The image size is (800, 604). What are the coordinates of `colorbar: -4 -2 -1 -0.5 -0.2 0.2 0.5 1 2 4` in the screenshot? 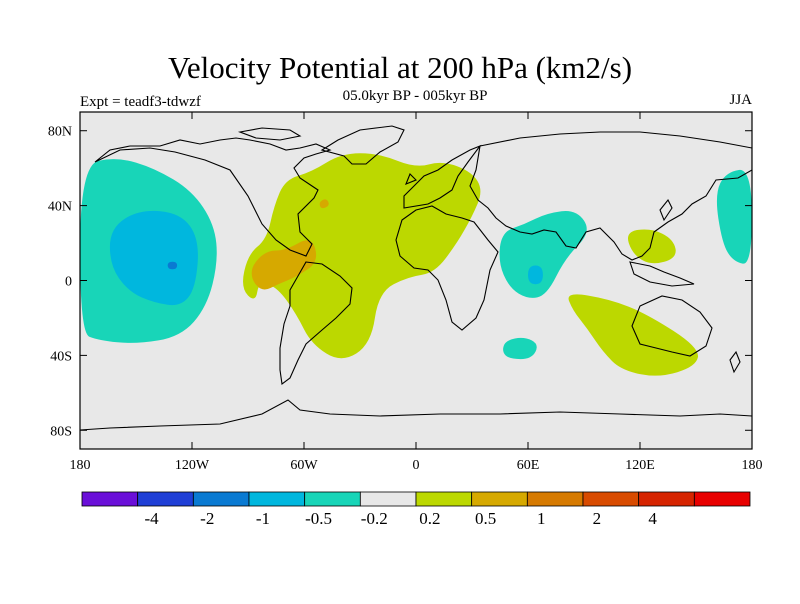 It's located at (416, 509).